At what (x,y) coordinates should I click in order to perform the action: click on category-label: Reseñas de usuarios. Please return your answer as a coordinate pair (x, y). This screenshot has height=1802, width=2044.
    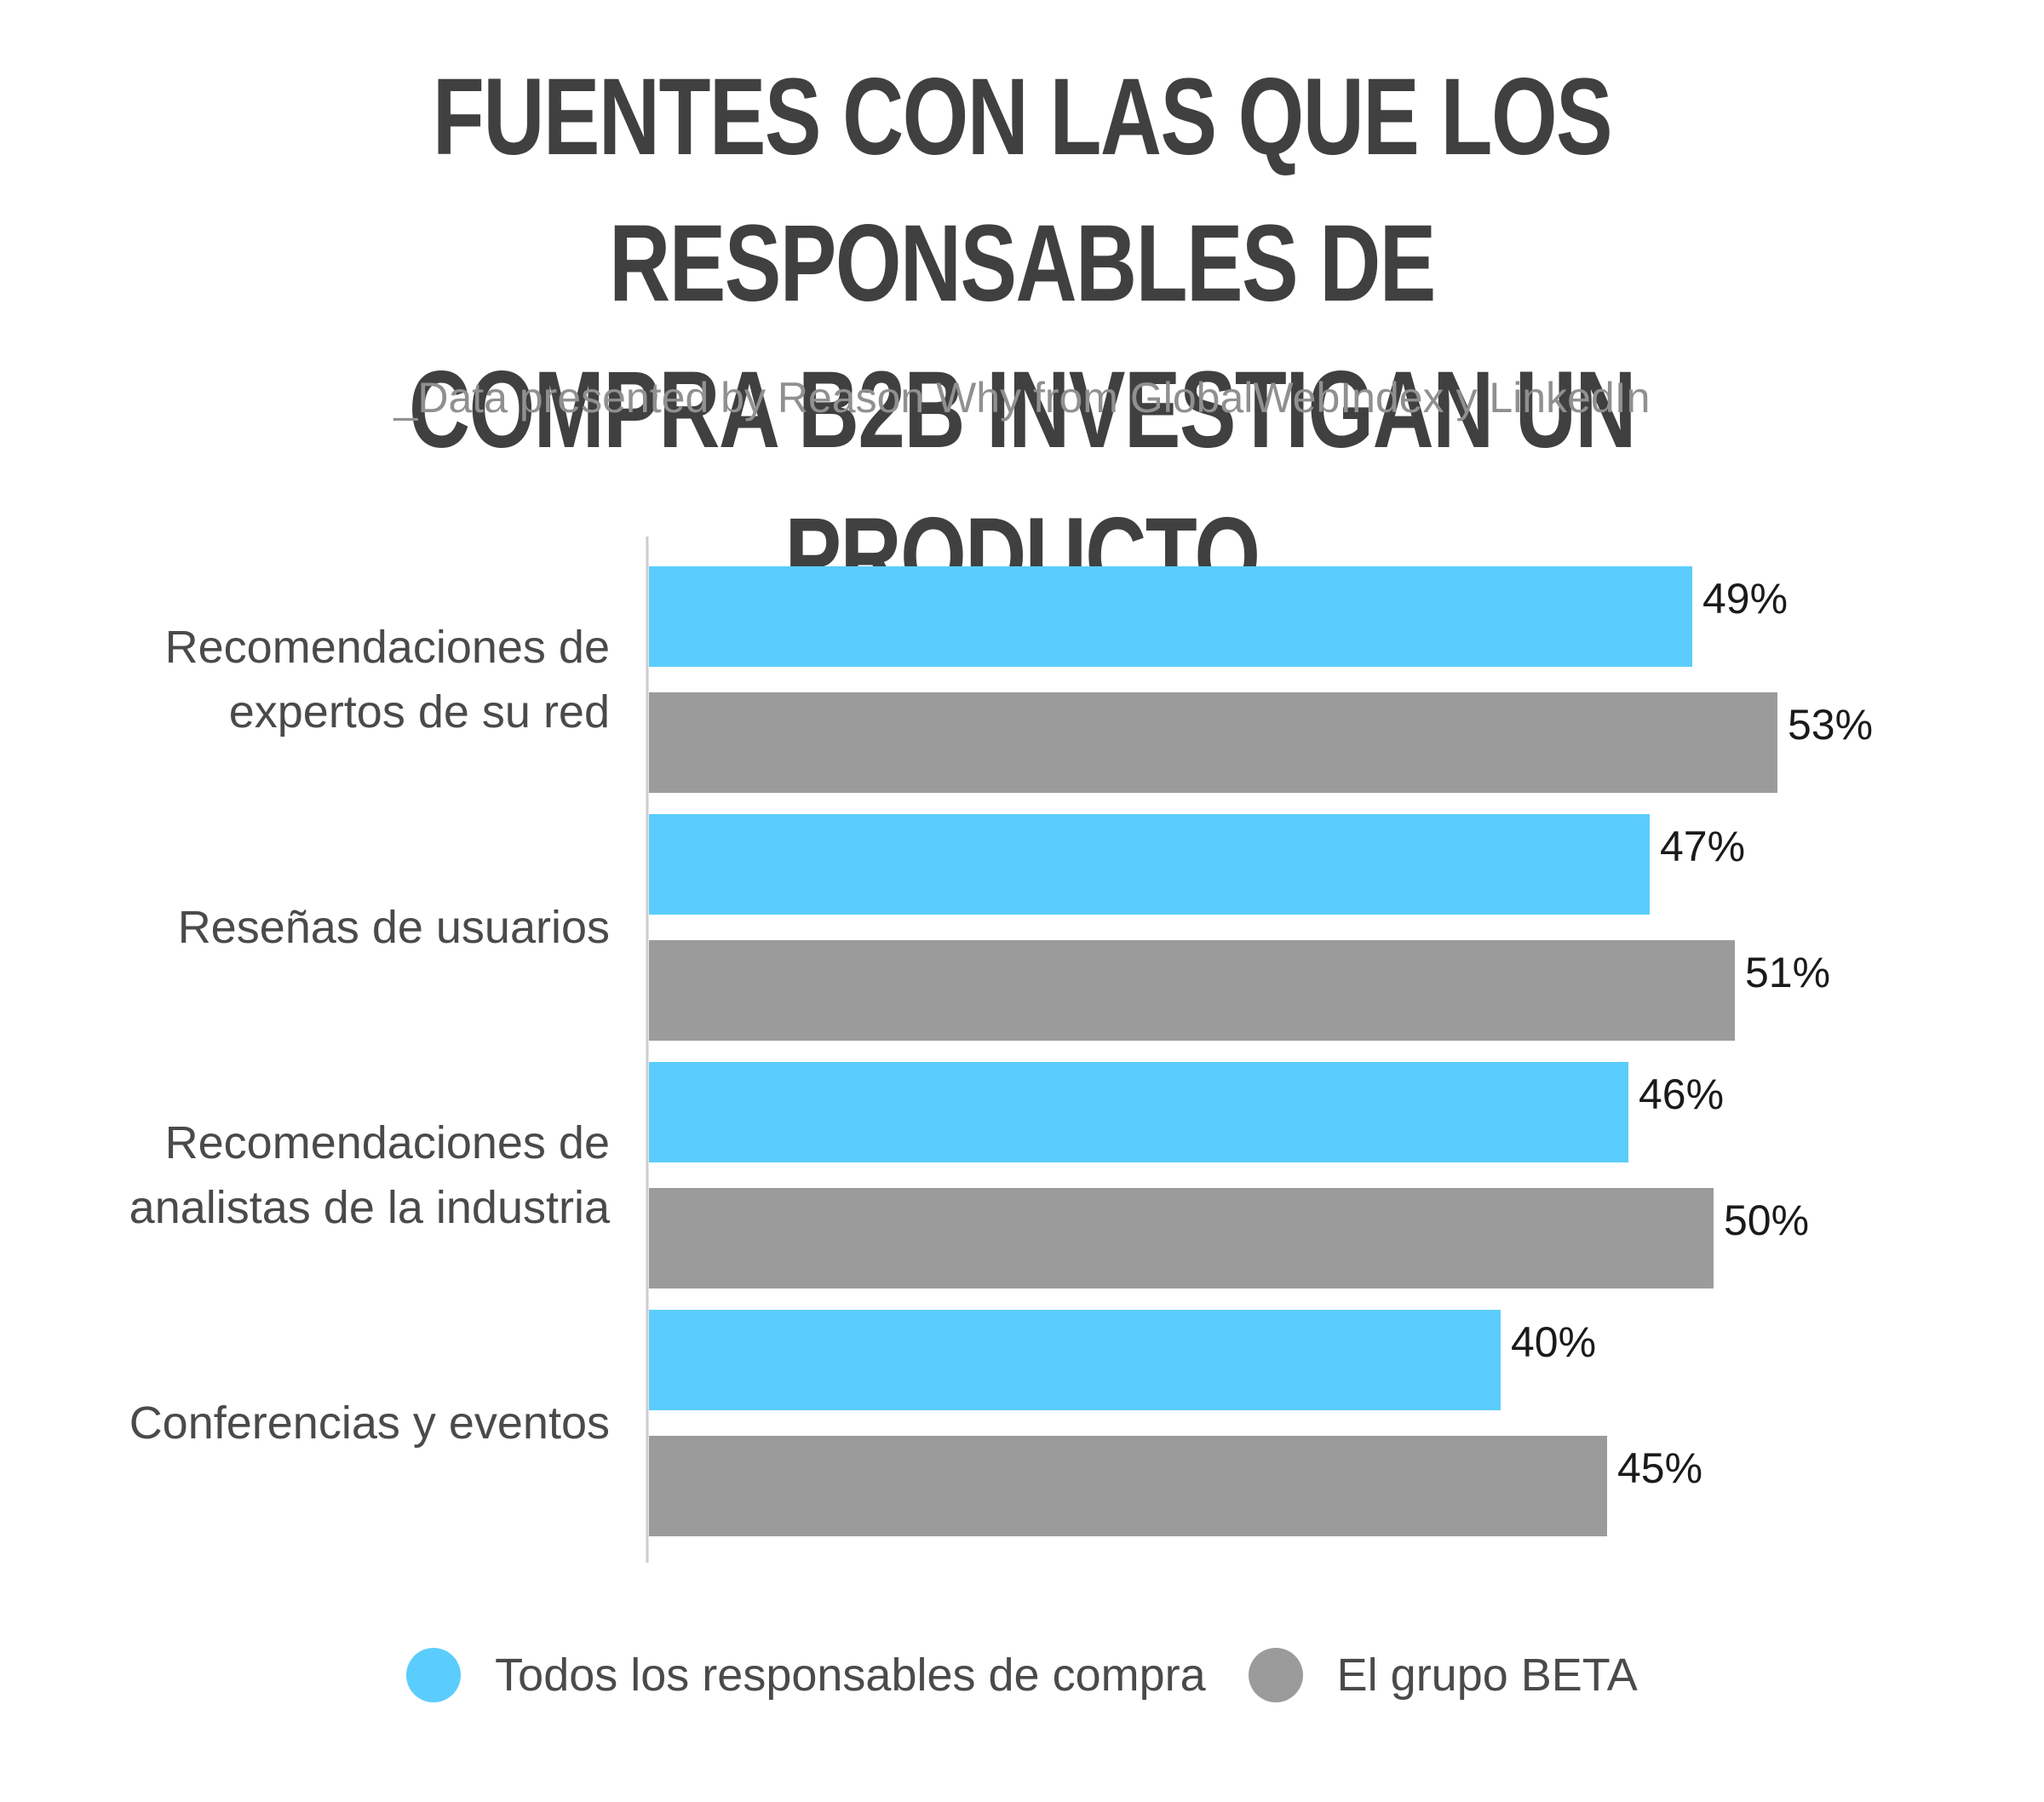
    Looking at the image, I should click on (394, 928).